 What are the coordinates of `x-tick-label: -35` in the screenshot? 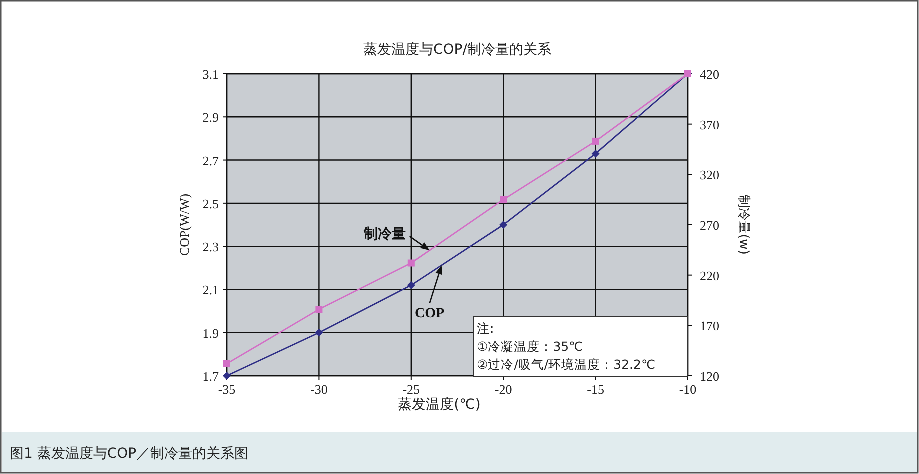 It's located at (227, 389).